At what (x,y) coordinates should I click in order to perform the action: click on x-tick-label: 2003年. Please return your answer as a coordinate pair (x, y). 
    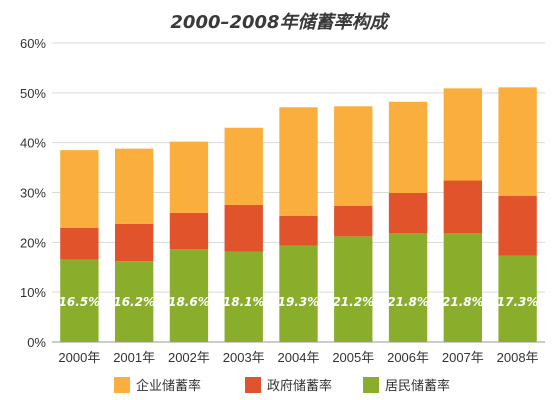
    Looking at the image, I should click on (244, 357).